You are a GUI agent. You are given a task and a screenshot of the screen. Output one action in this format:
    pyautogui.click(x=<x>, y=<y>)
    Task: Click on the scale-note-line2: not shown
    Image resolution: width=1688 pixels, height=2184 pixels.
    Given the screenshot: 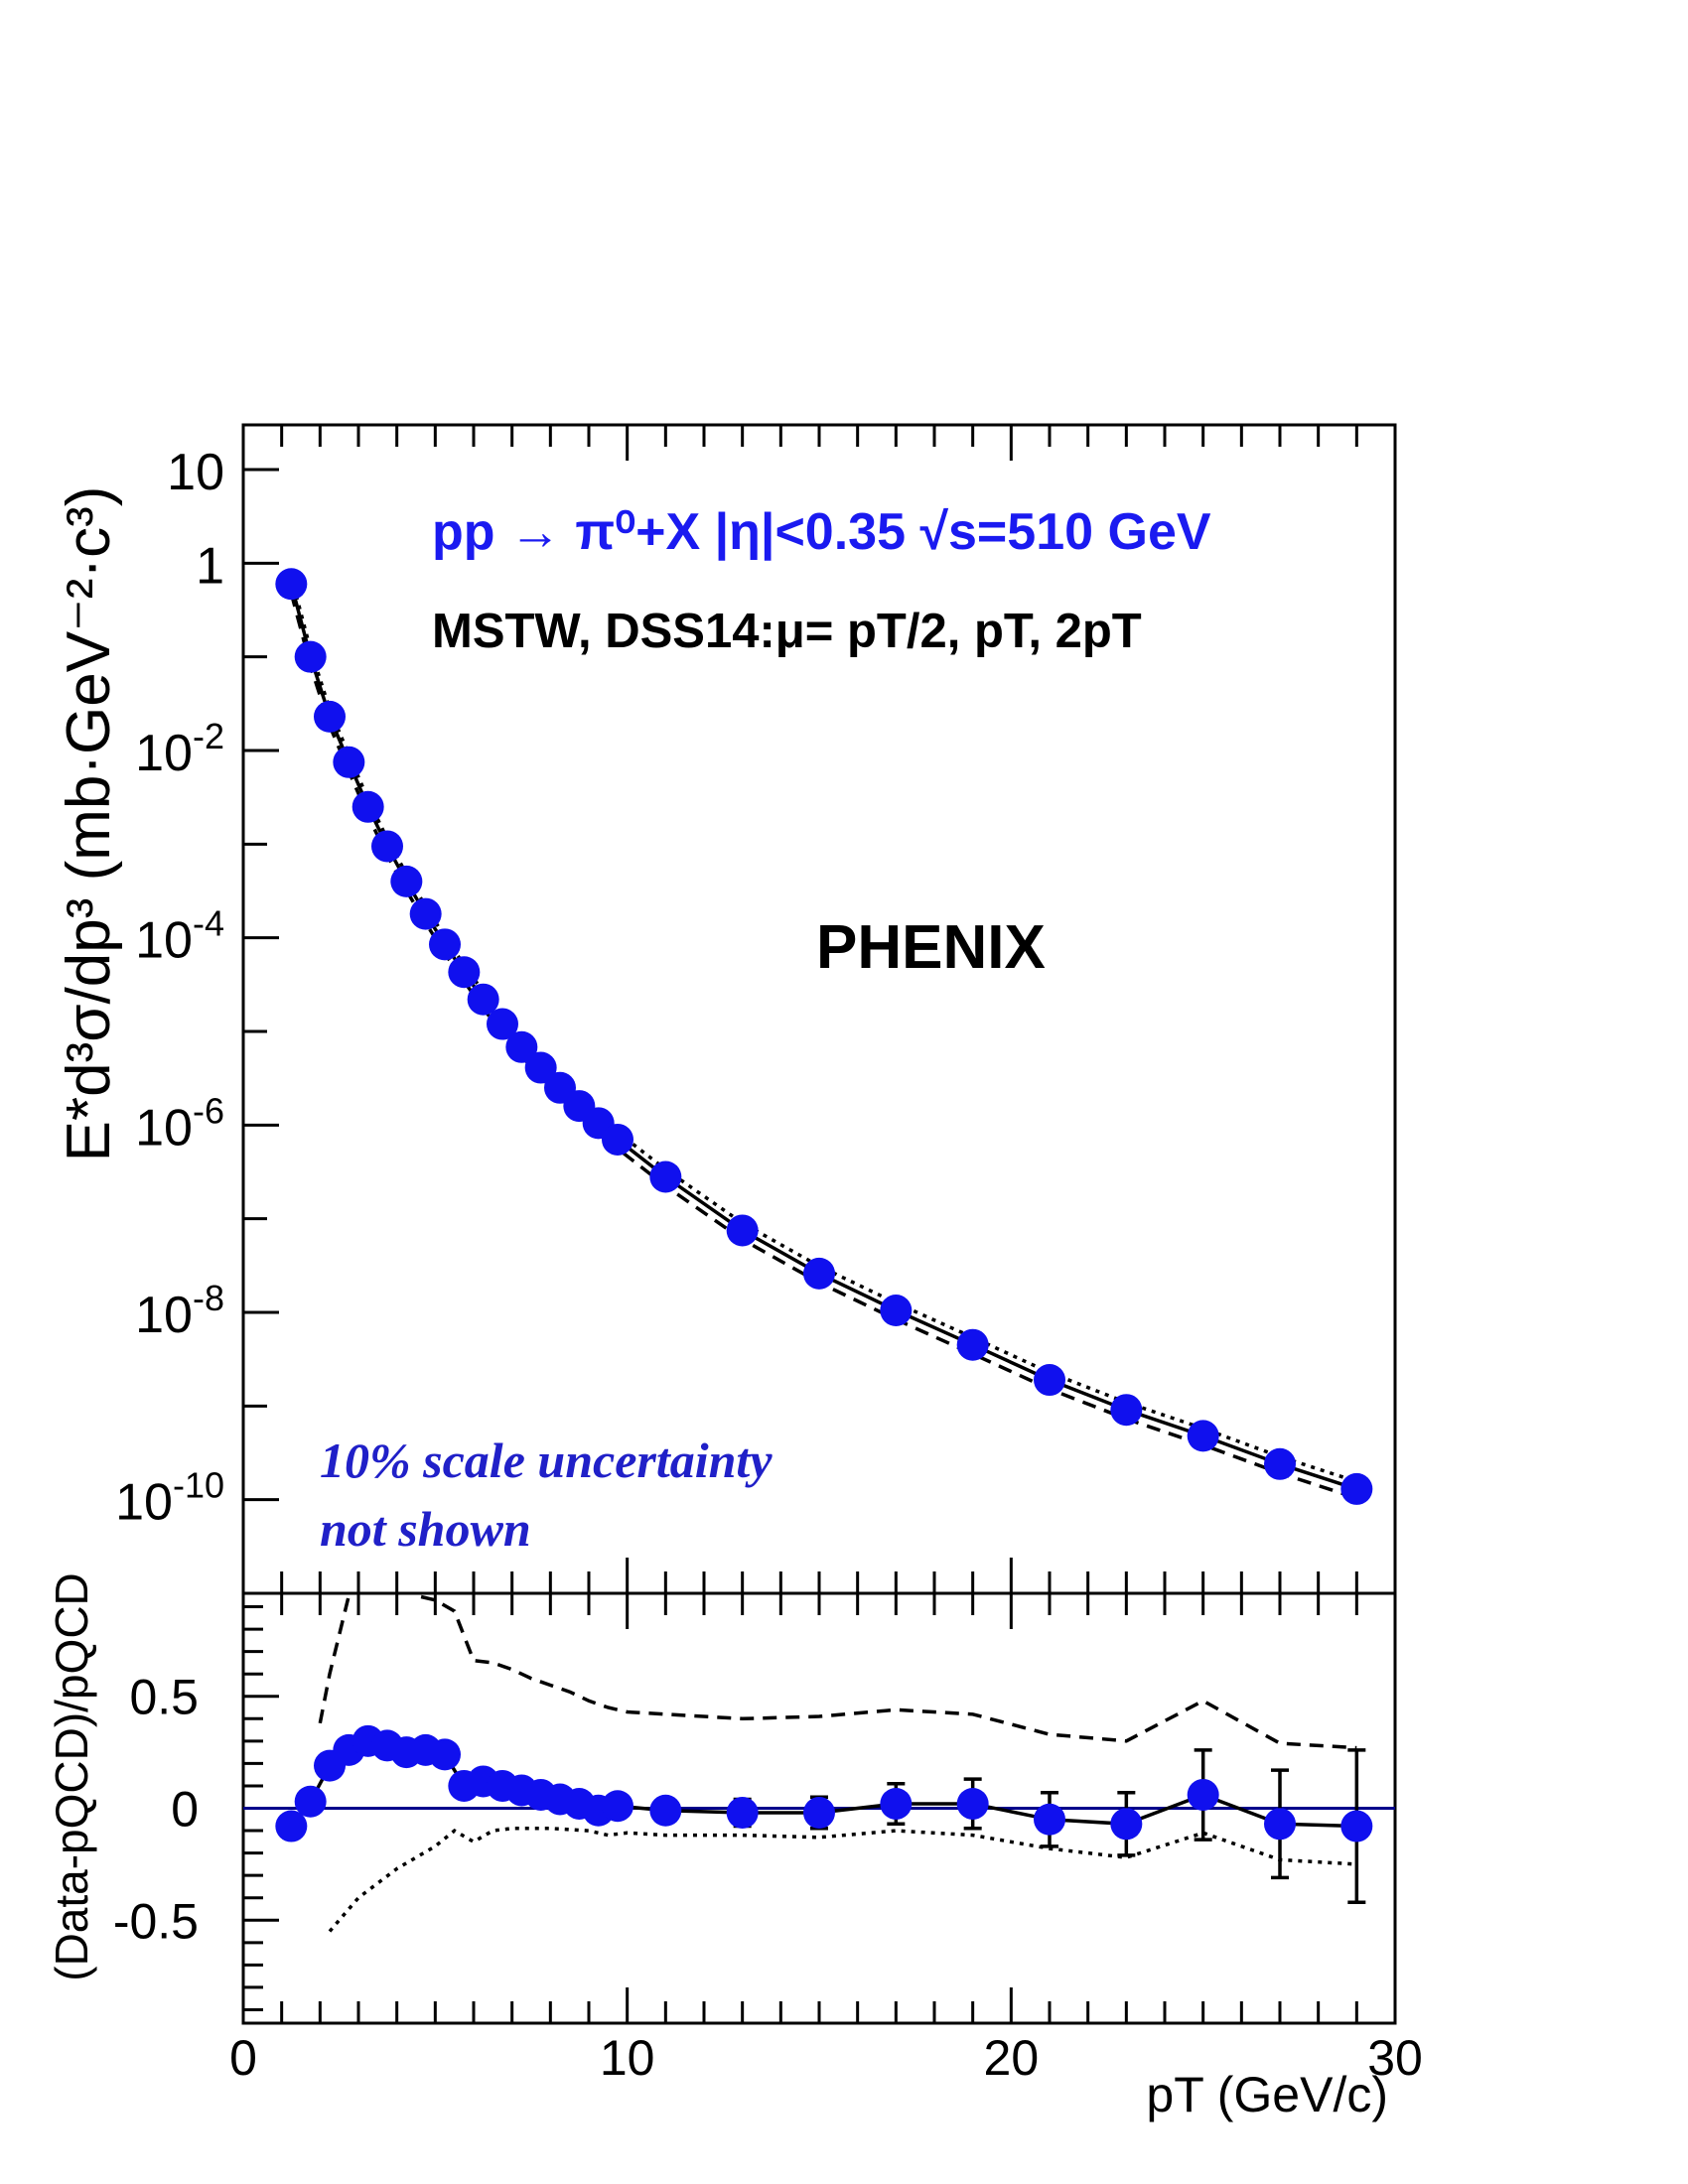 What is the action you would take?
    pyautogui.click(x=425, y=1529)
    